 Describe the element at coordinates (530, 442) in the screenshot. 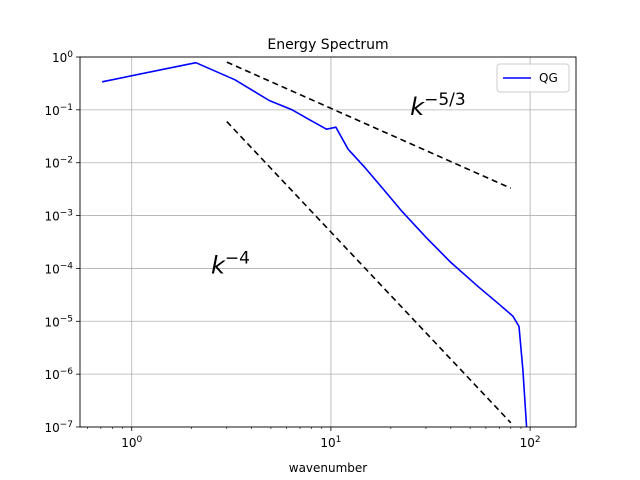

I see `x-tick-label: 102` at that location.